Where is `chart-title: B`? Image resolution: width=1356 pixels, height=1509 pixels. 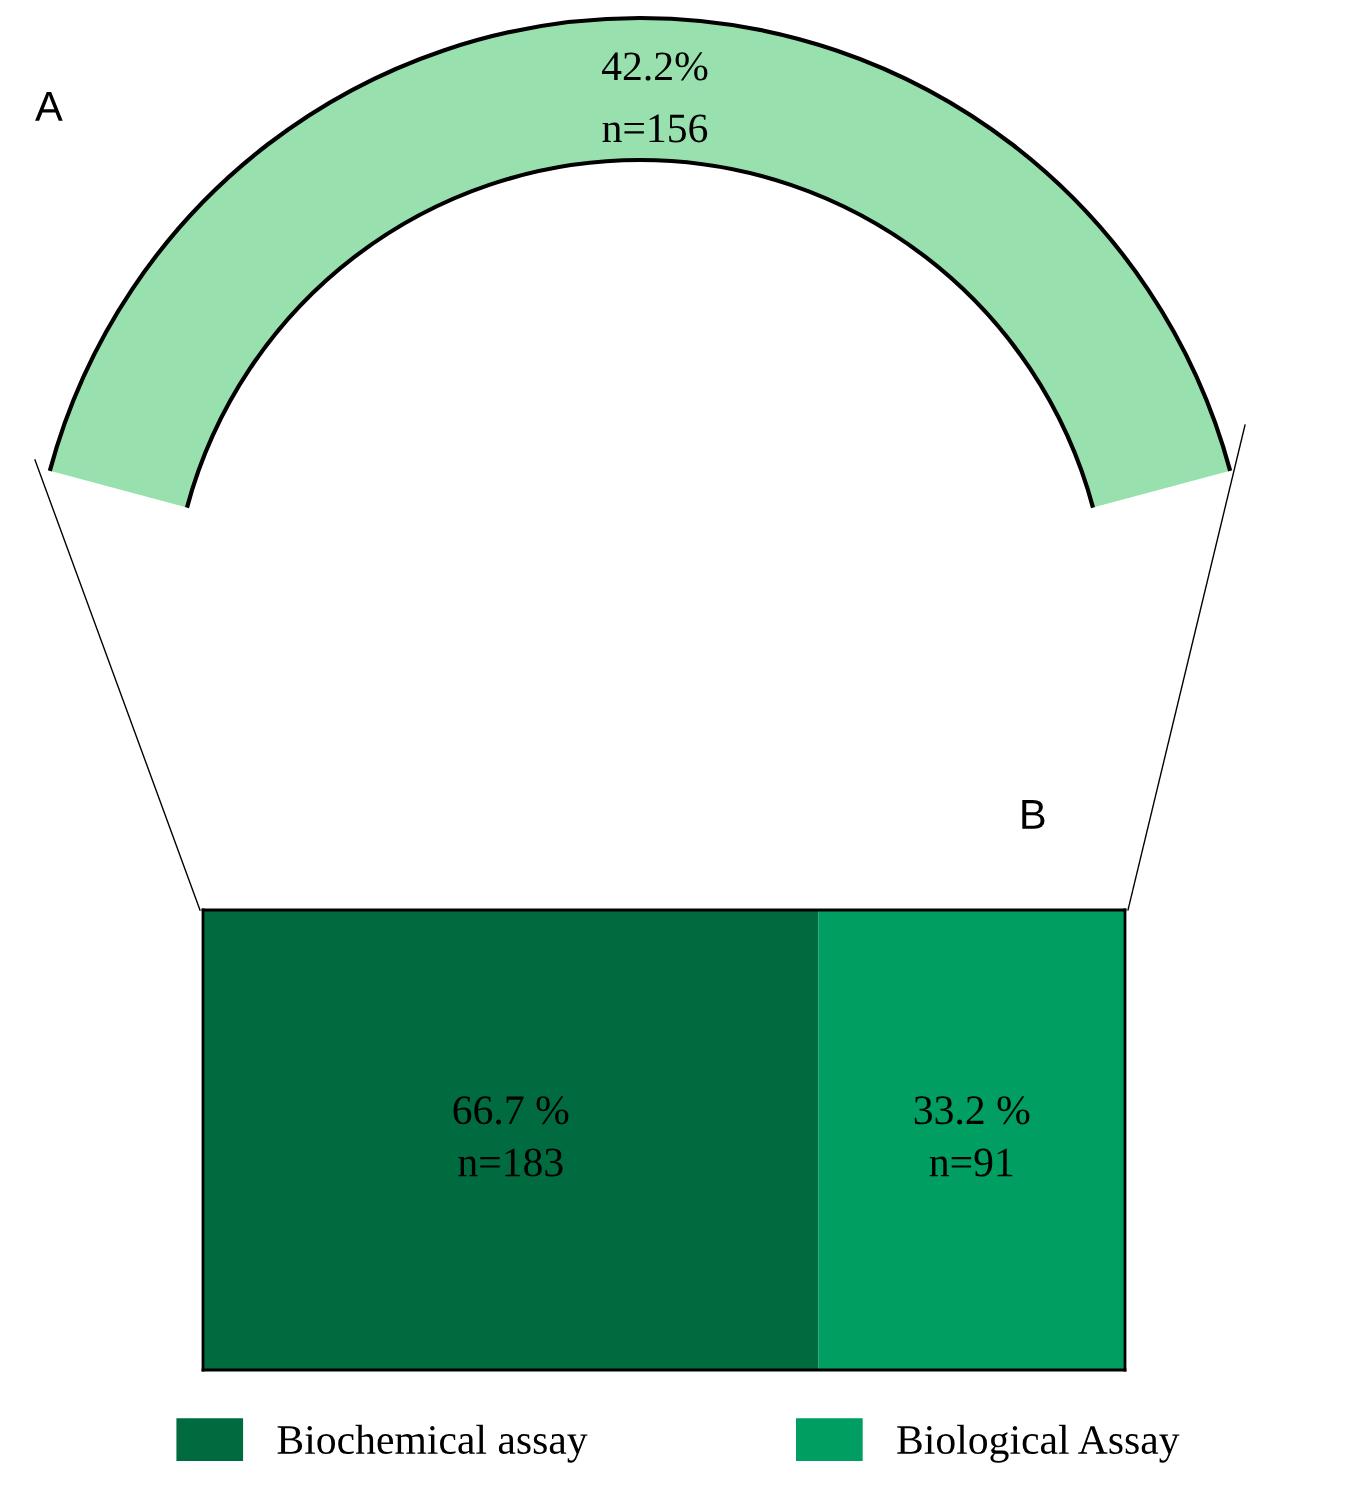 chart-title: B is located at coordinates (1033, 814).